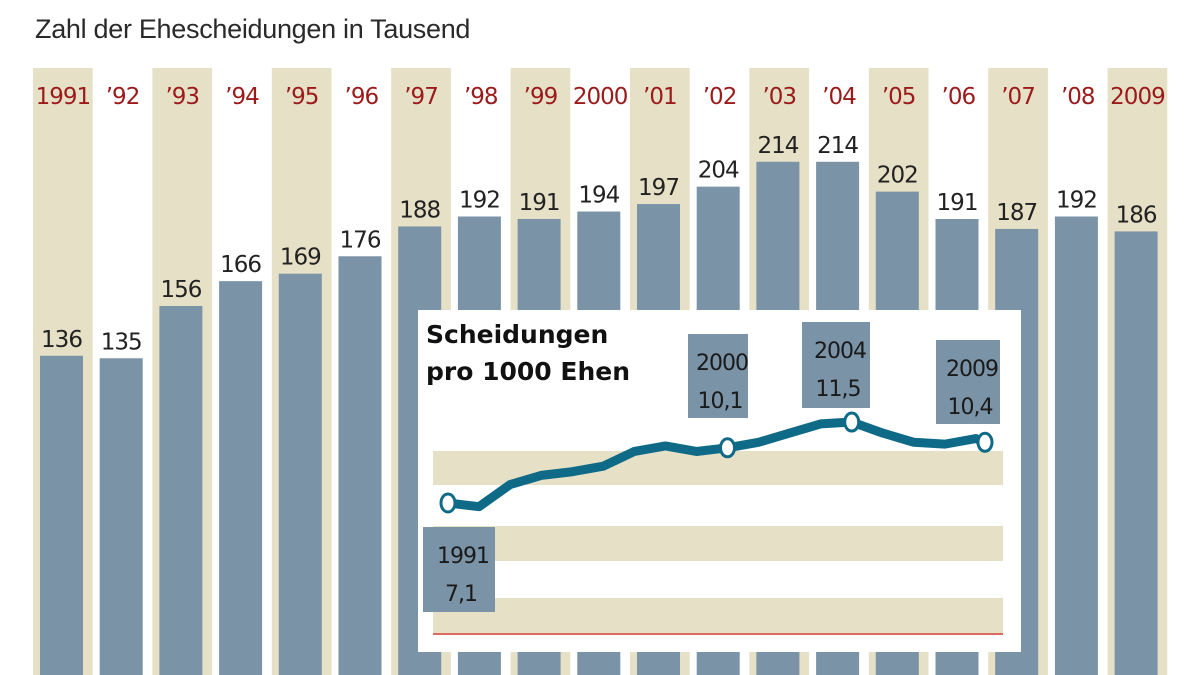 The width and height of the screenshot is (1200, 675). I want to click on annotation-value: 10,1, so click(720, 401).